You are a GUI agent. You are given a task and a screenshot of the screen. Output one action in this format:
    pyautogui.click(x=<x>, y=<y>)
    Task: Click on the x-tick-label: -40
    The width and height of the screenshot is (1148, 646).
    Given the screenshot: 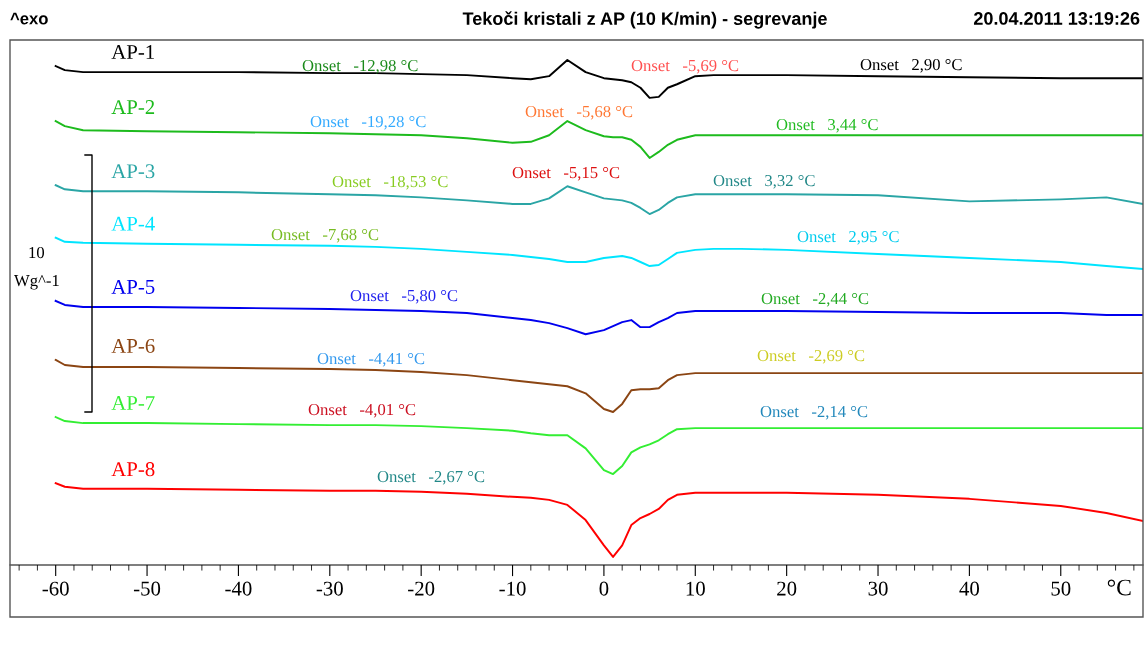 What is the action you would take?
    pyautogui.click(x=238, y=588)
    